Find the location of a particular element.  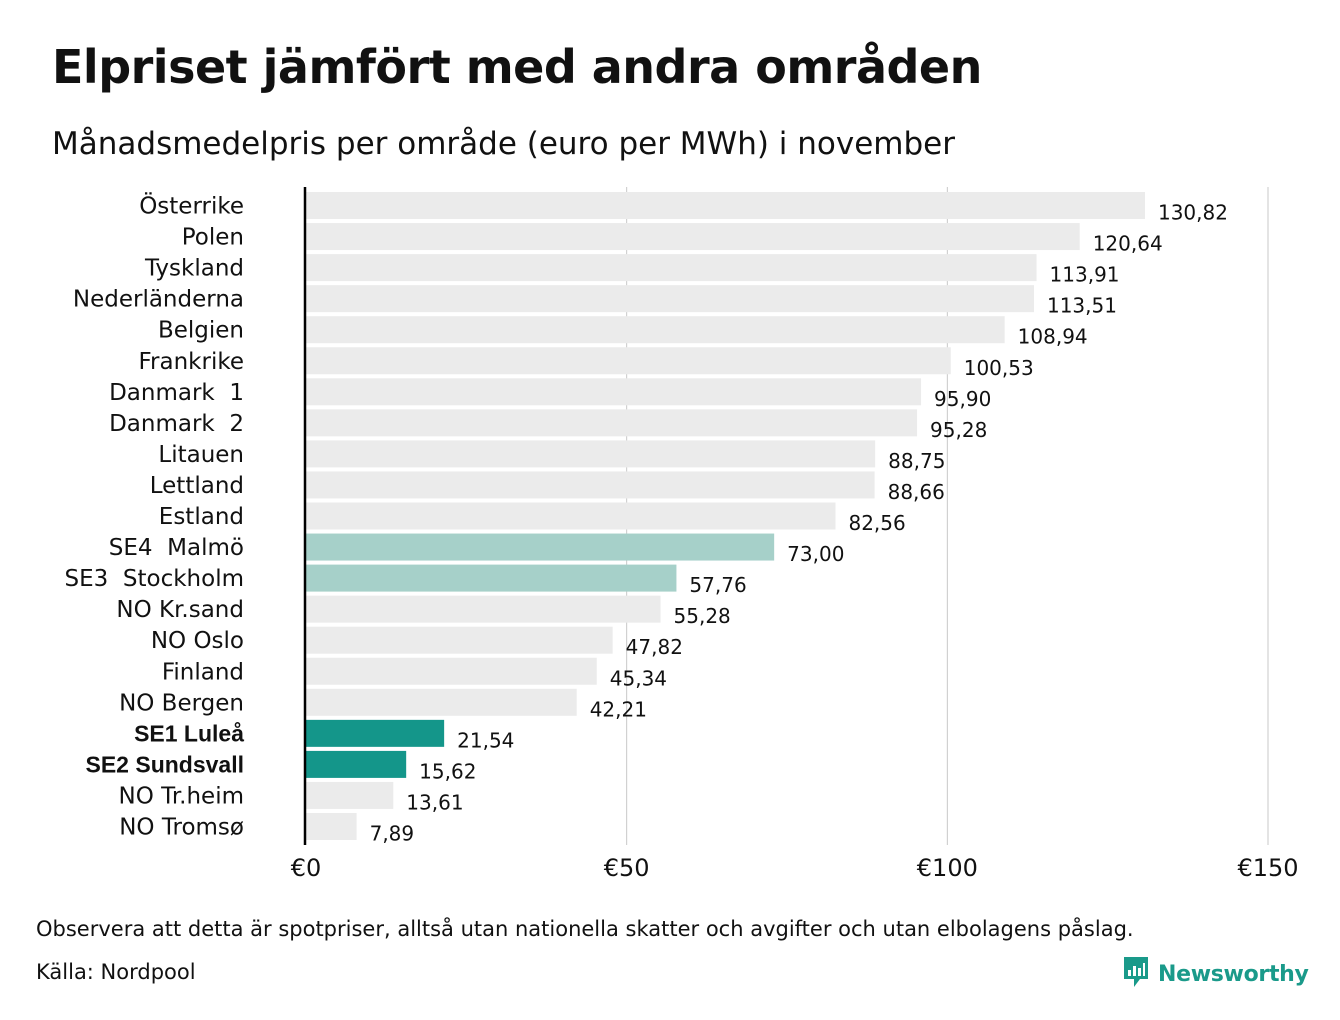

category-label: NO Kr.sand is located at coordinates (180, 610).